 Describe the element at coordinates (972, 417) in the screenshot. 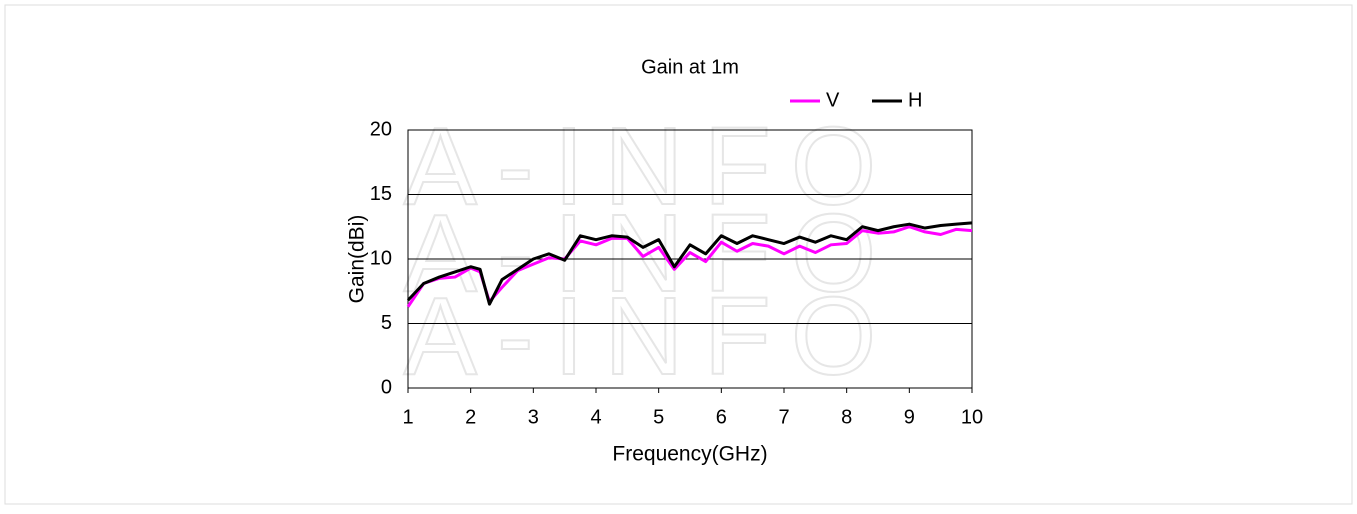

I see `x-tick-label: 10` at that location.